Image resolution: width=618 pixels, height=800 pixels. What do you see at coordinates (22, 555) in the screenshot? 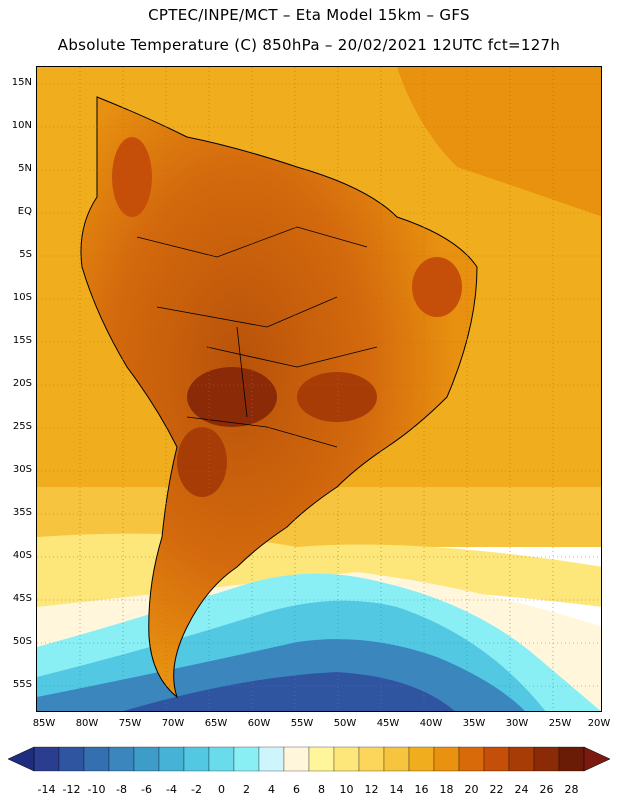
I see `lat-label-40s: 40S` at bounding box center [22, 555].